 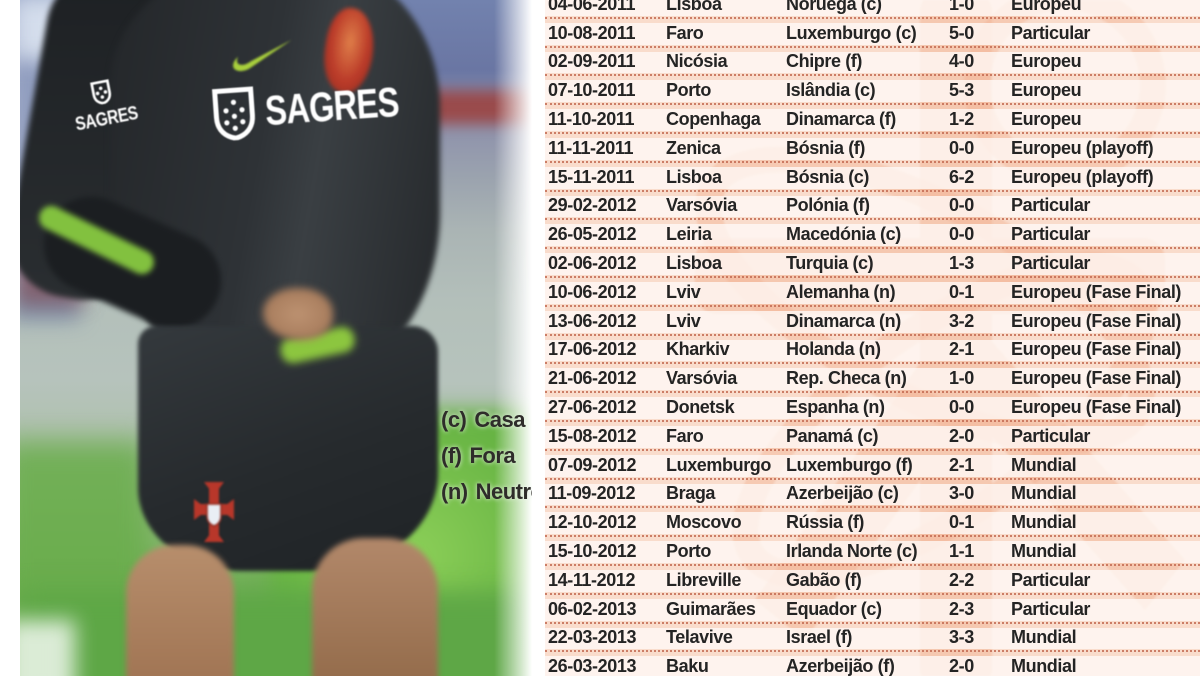 What do you see at coordinates (961, 32) in the screenshot?
I see `cell-score: 5-0` at bounding box center [961, 32].